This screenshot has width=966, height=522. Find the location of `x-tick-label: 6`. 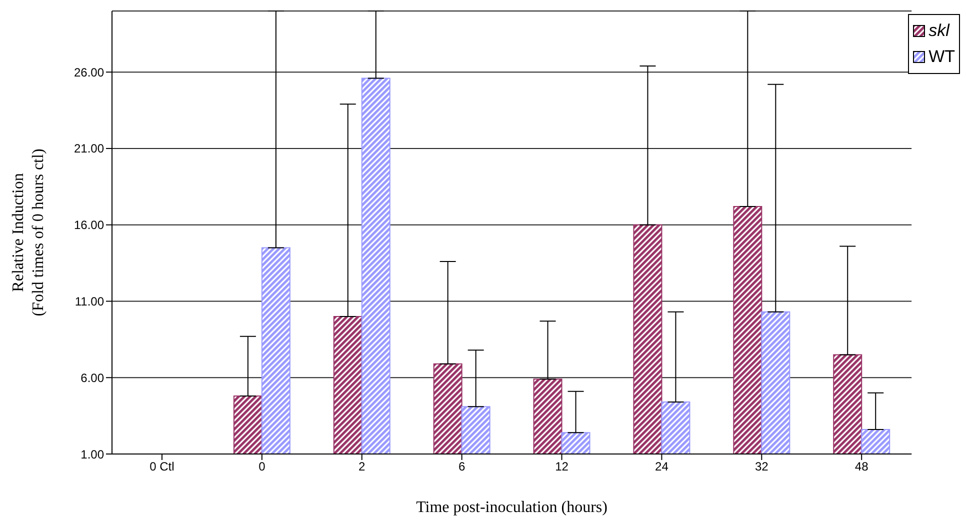

x-tick-label: 6 is located at coordinates (462, 467).